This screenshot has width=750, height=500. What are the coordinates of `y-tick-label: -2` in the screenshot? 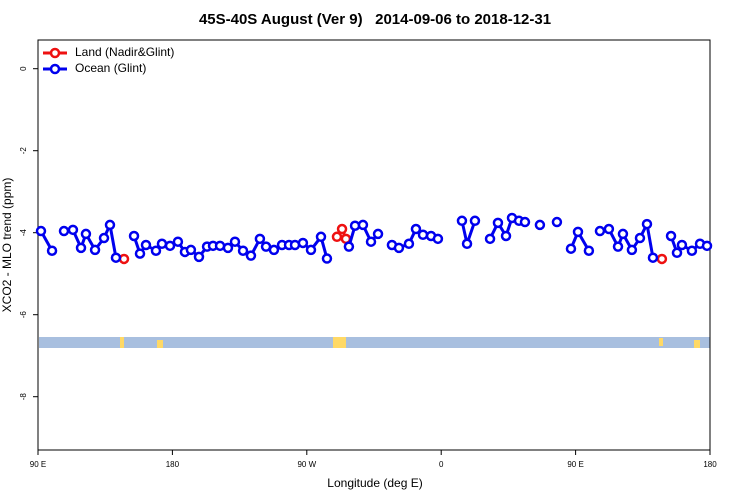 It's located at (23, 151).